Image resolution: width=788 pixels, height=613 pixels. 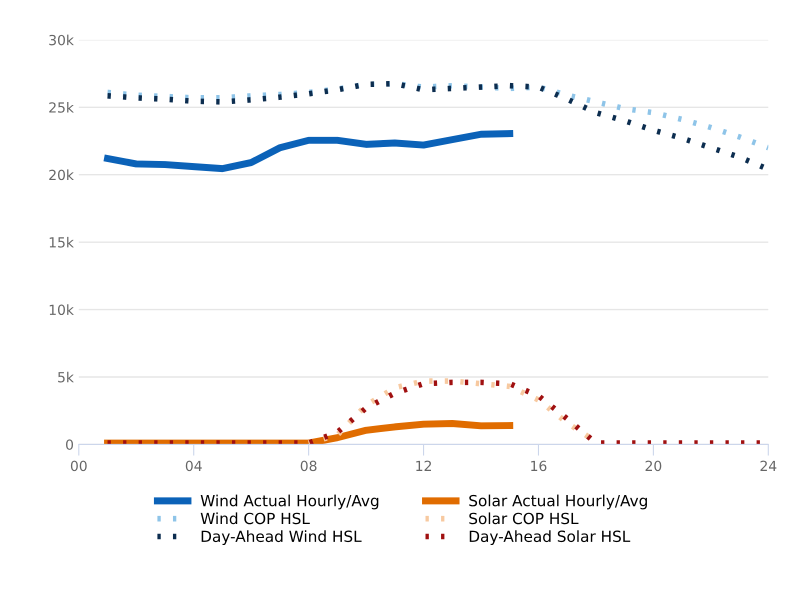 What do you see at coordinates (558, 502) in the screenshot?
I see `legend-label: Solar Actual Hourly/Avg` at bounding box center [558, 502].